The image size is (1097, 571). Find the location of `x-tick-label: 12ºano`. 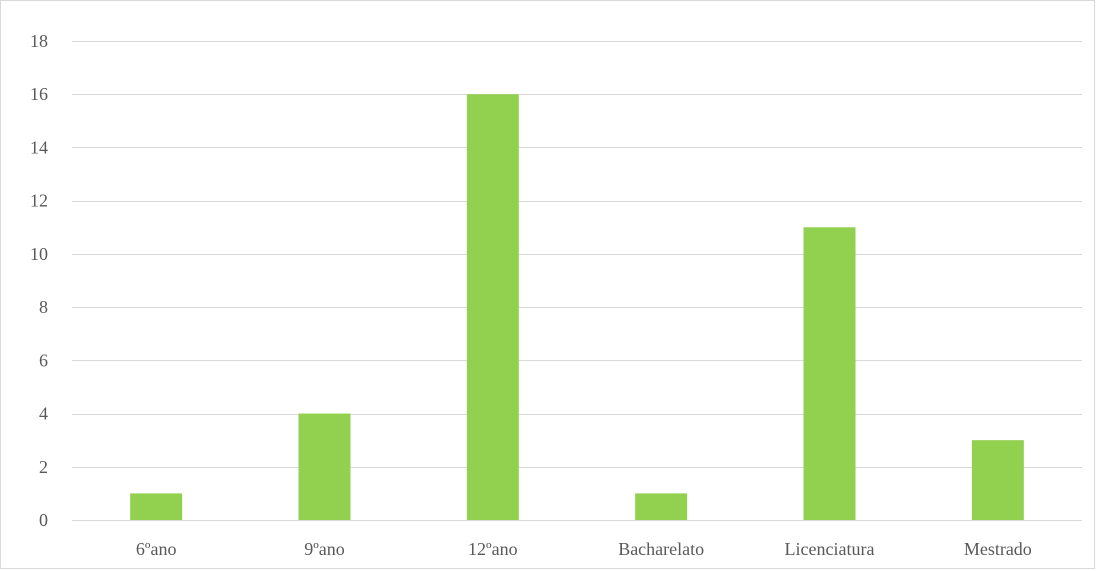

x-tick-label: 12ºano is located at coordinates (493, 549).